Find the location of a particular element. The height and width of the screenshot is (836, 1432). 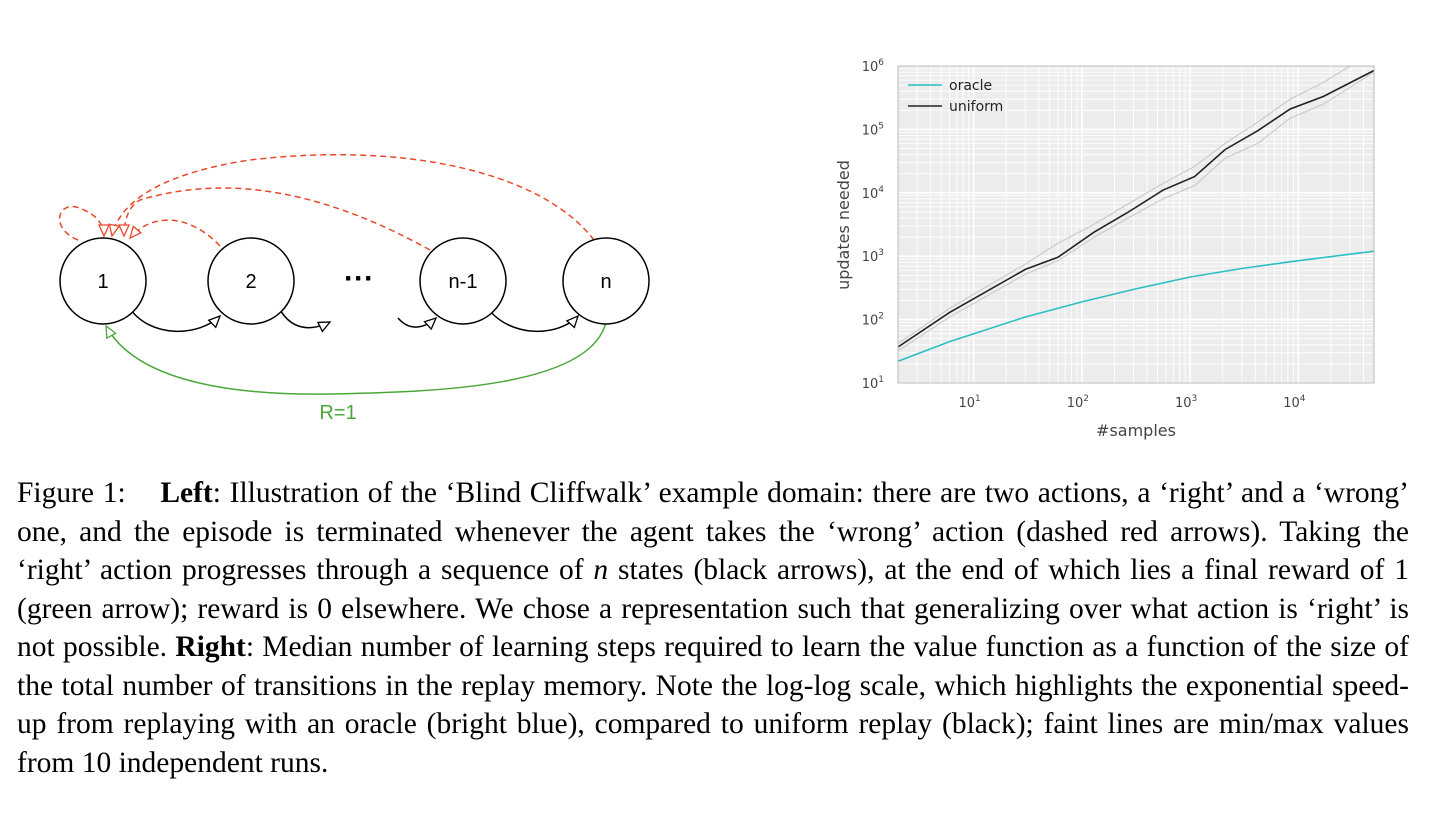

right-arrow-n-1-n is located at coordinates (532, 319).